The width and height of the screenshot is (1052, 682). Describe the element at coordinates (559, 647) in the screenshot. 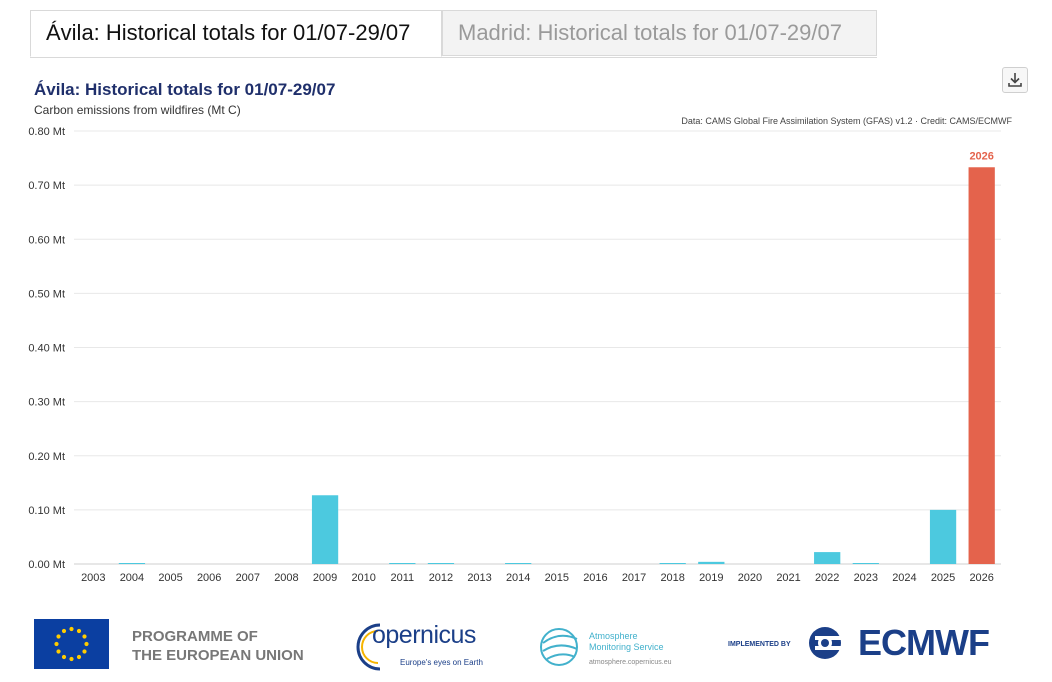

I see `atmosphere-globe-icon` at that location.